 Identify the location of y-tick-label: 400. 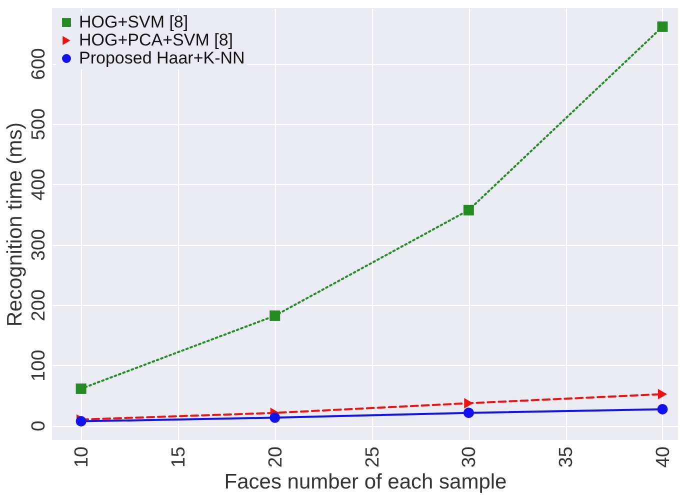
(39, 184).